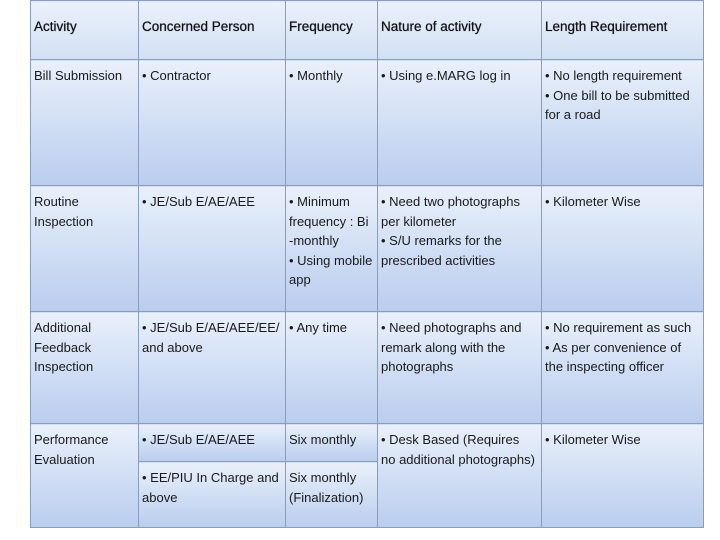  I want to click on cell-activity: Performance Evaluation, so click(84, 475).